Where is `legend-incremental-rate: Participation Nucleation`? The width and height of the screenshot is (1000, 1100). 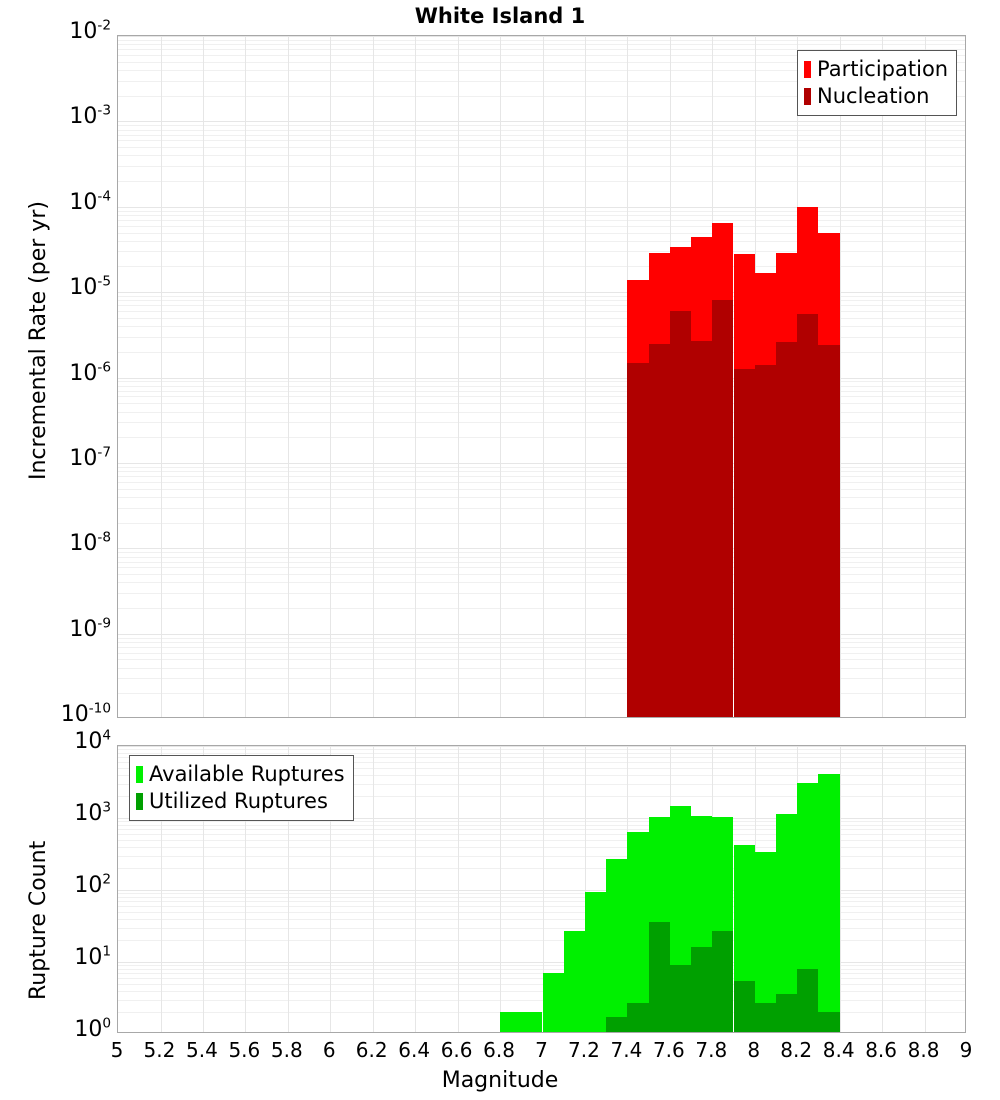
legend-incremental-rate: Participation Nucleation is located at coordinates (877, 83).